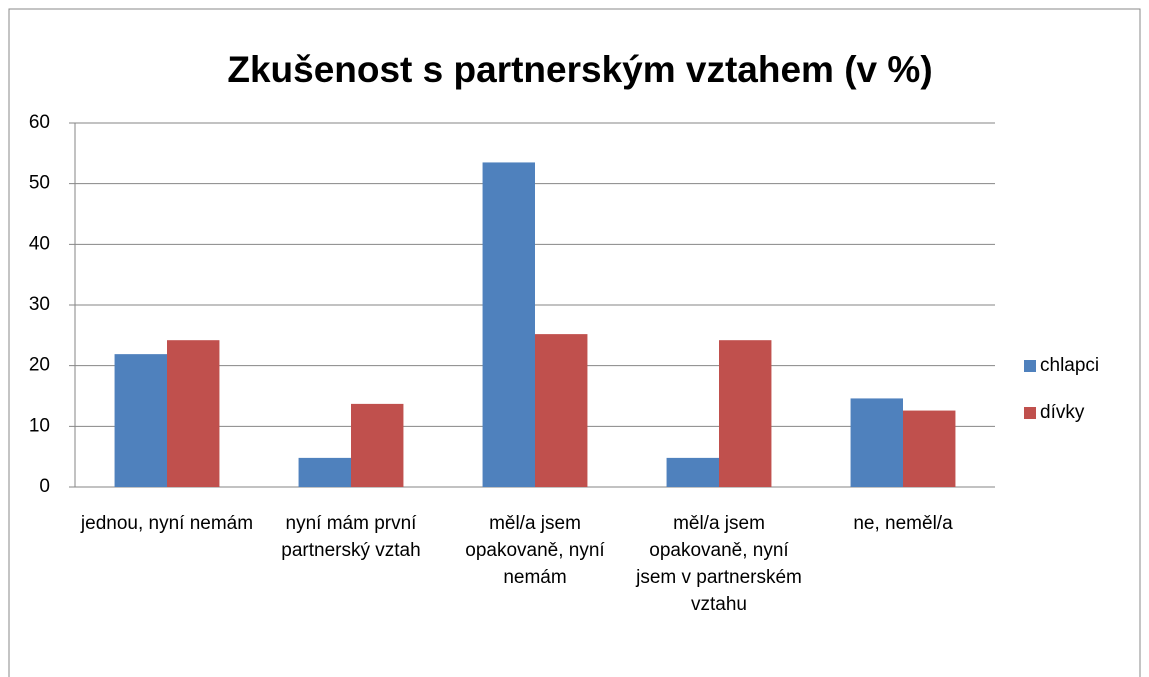 This screenshot has width=1149, height=677. What do you see at coordinates (351, 537) in the screenshot?
I see `x-tick-label: nyní mám první partnerský vztah` at bounding box center [351, 537].